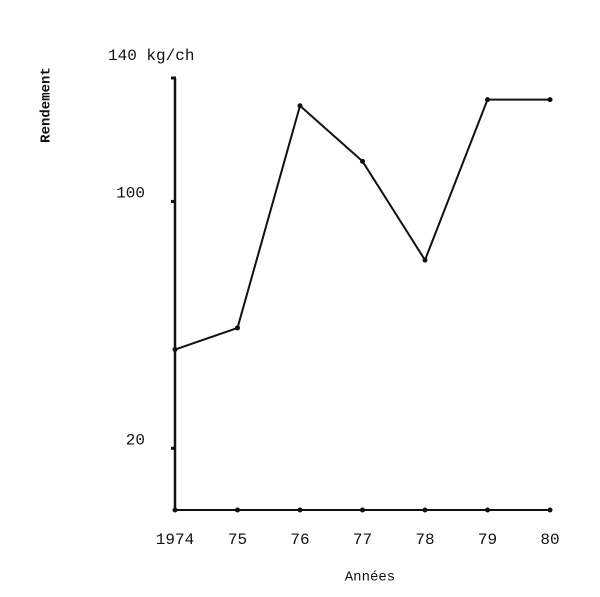 The width and height of the screenshot is (600, 597). What do you see at coordinates (549, 540) in the screenshot?
I see `x-tick-label: 80` at bounding box center [549, 540].